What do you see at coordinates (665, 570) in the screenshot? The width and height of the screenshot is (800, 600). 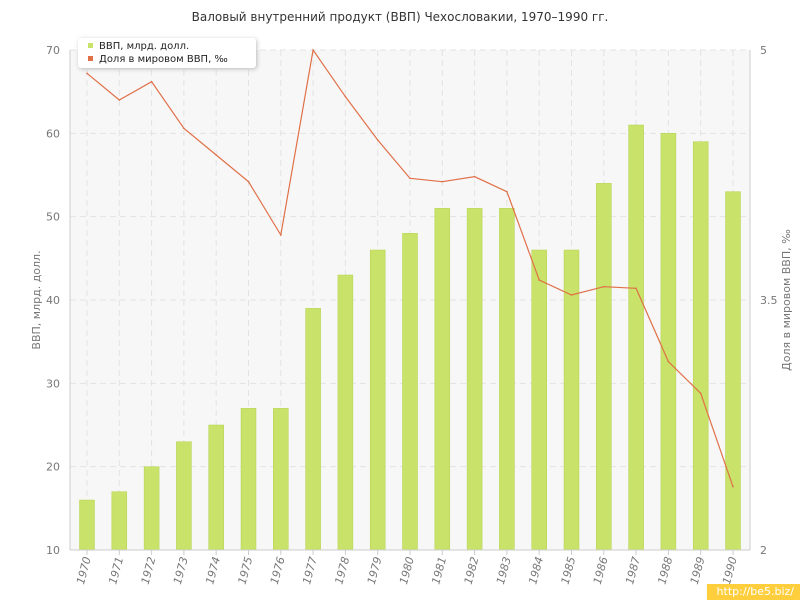 I see `x-tick-label: 1988` at bounding box center [665, 570].